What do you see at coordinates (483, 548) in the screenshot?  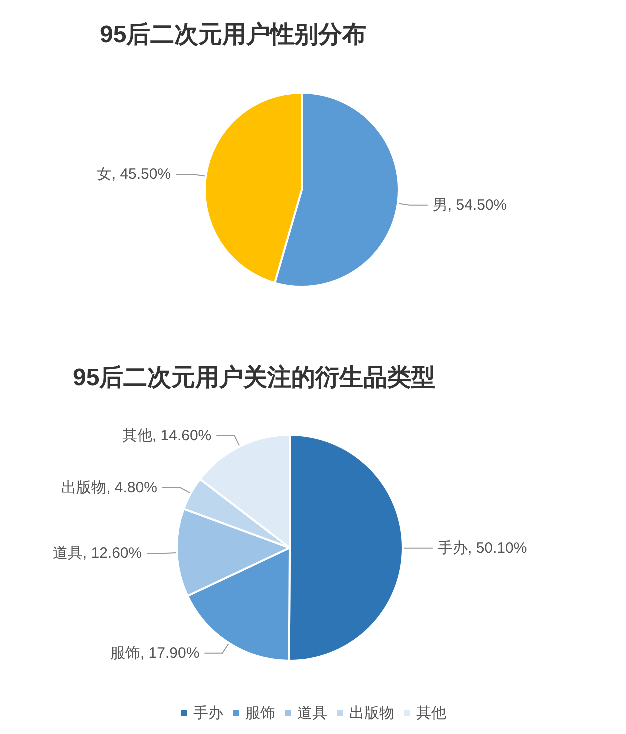 I see `category-label: 手办, 50.10%` at bounding box center [483, 548].